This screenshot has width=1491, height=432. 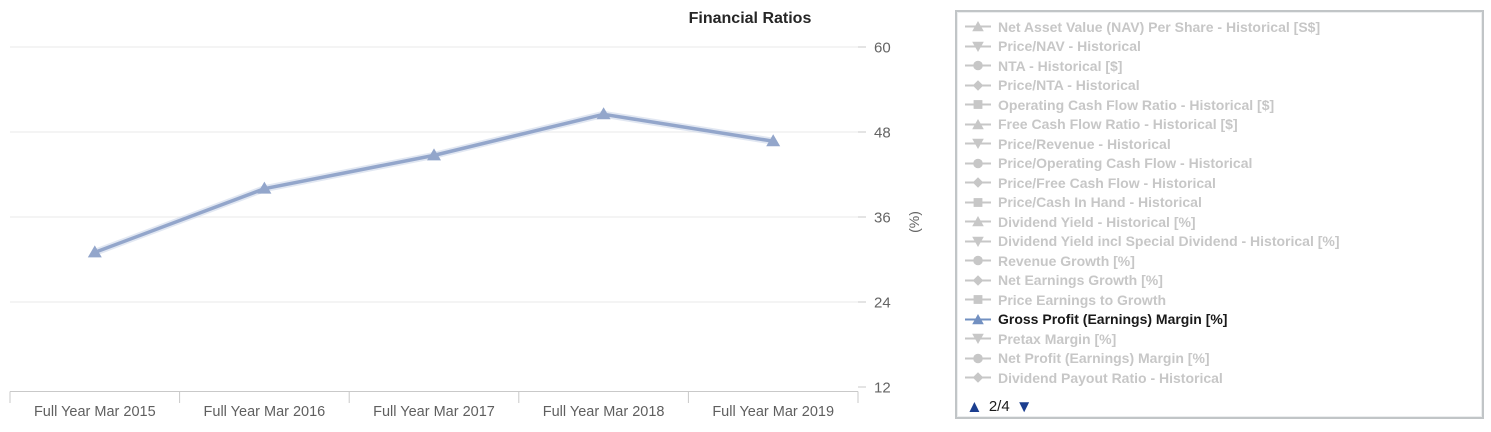 What do you see at coordinates (1107, 182) in the screenshot?
I see `legend-item-label: Price/Free Cash Flow - Historical` at bounding box center [1107, 182].